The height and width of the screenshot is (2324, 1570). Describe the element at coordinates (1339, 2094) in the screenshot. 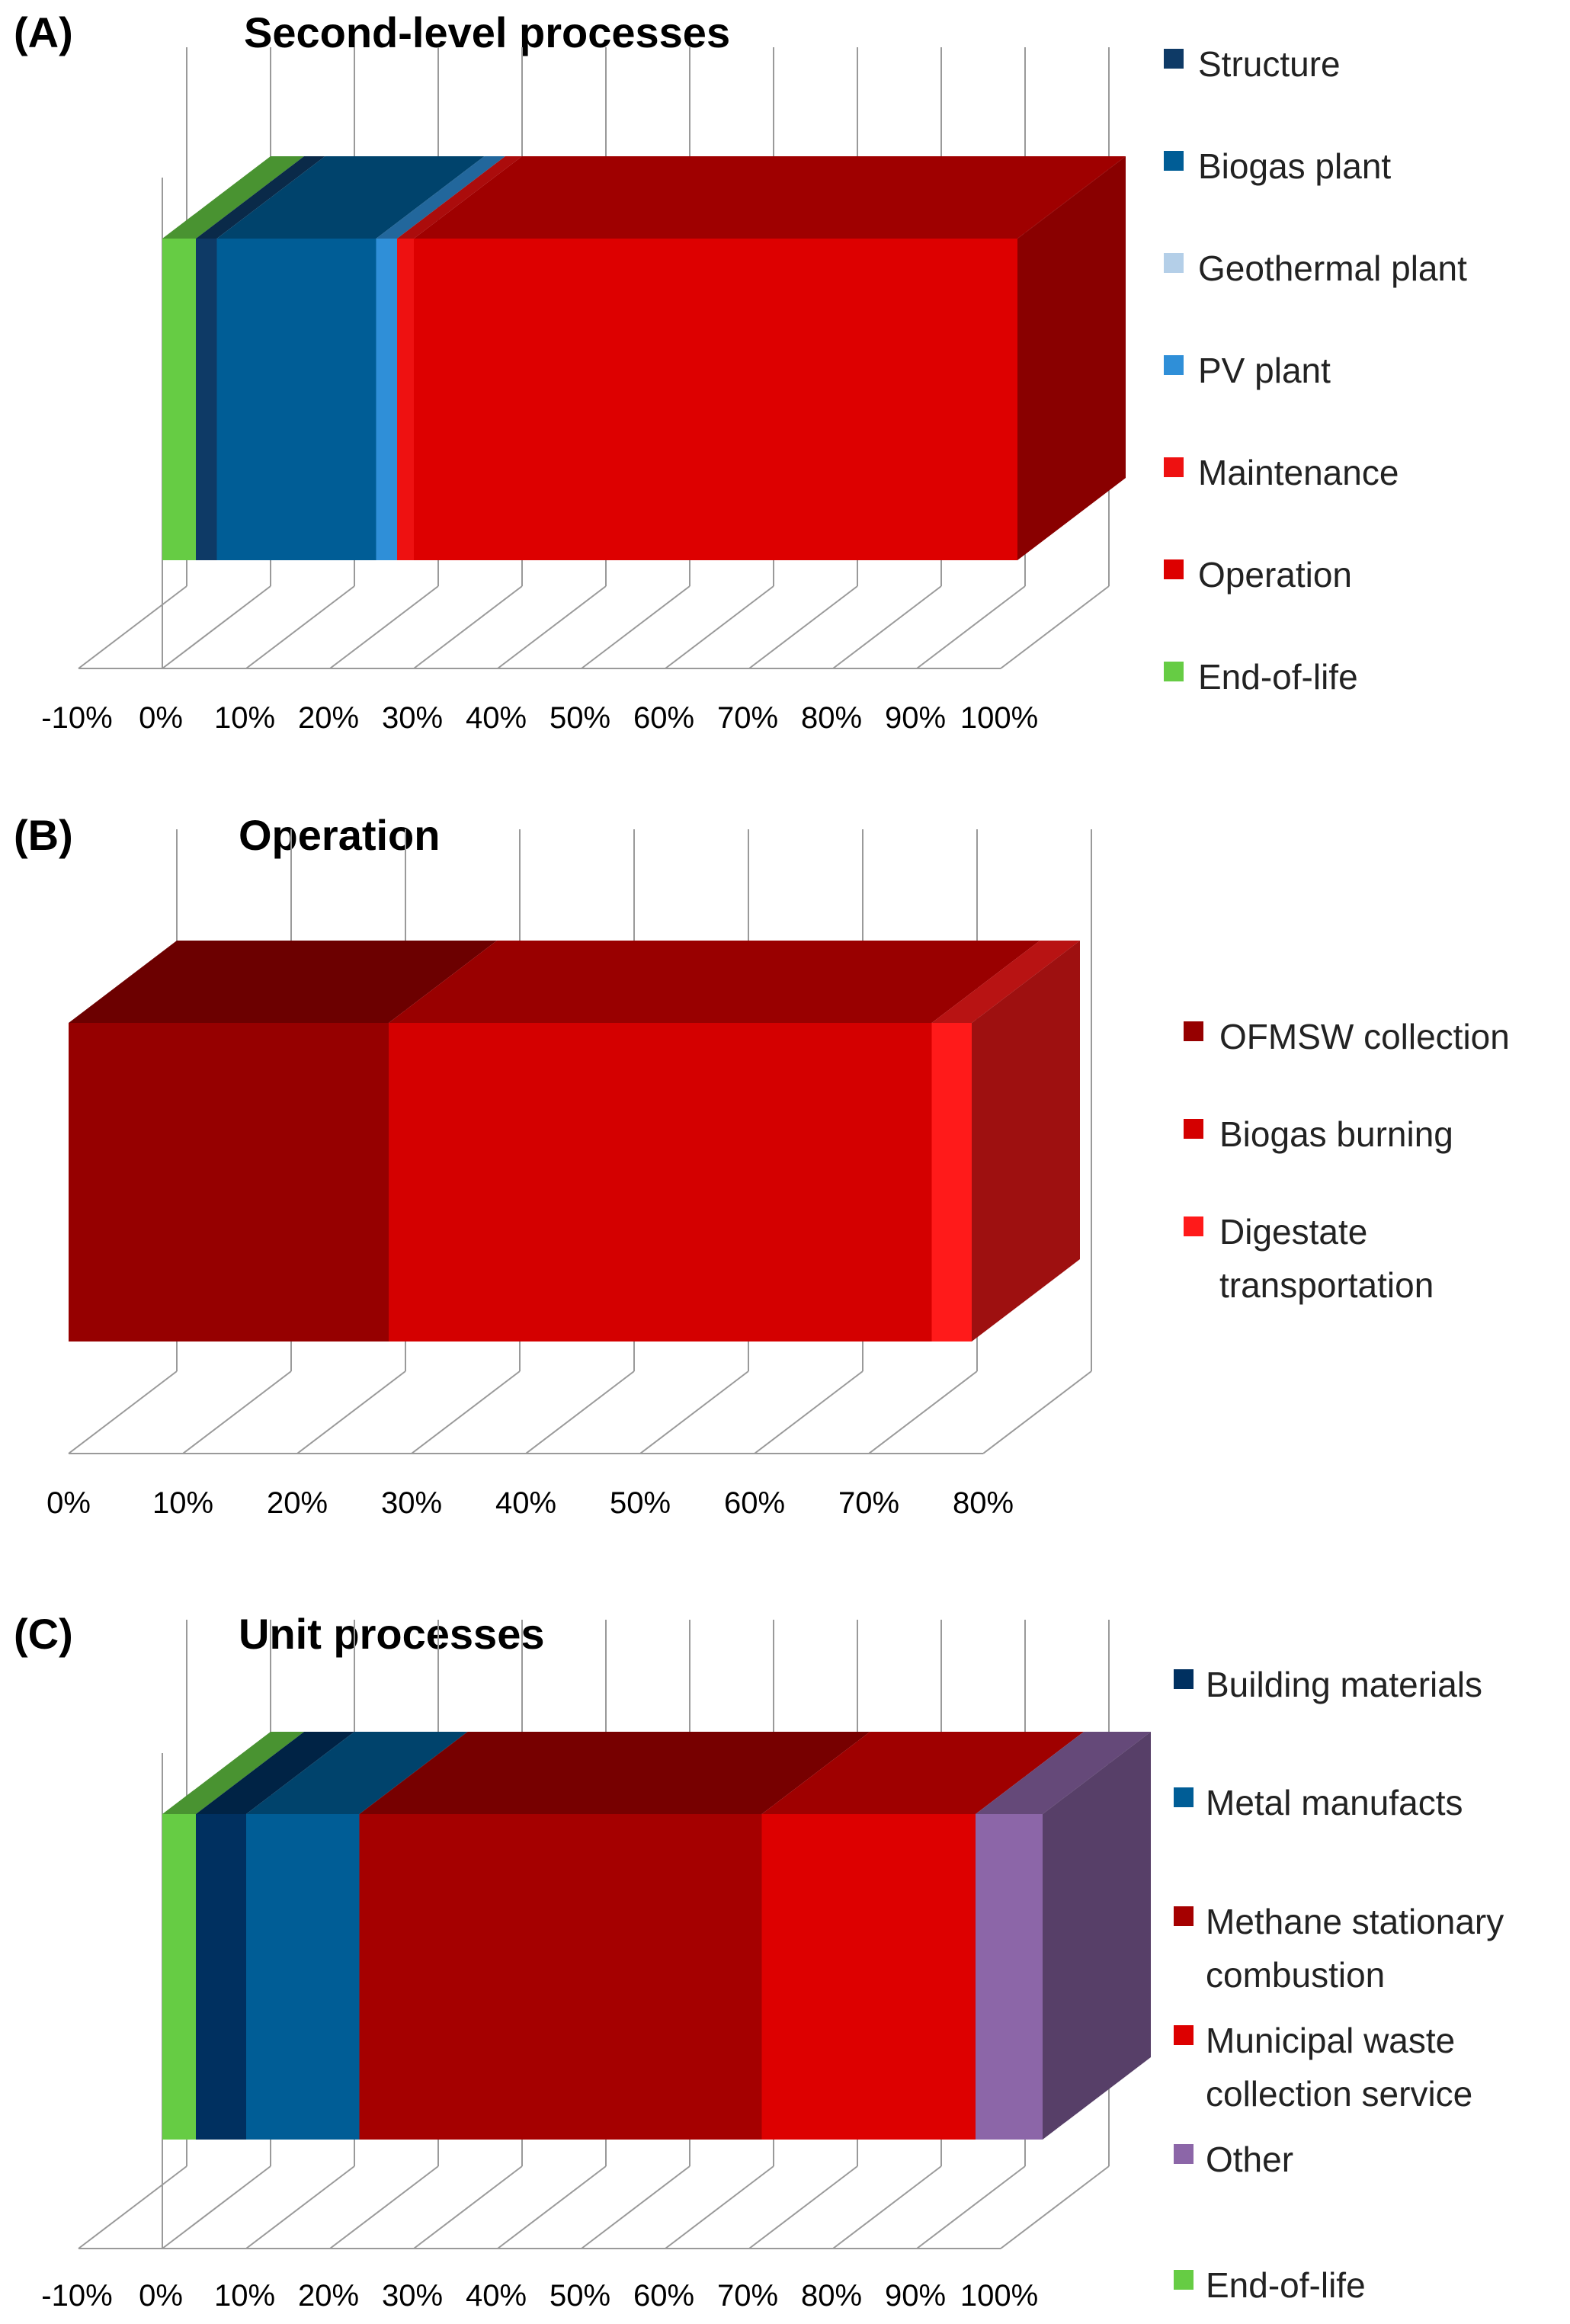

I see `legend-label-municipal-waste-collection-service: collection service` at that location.